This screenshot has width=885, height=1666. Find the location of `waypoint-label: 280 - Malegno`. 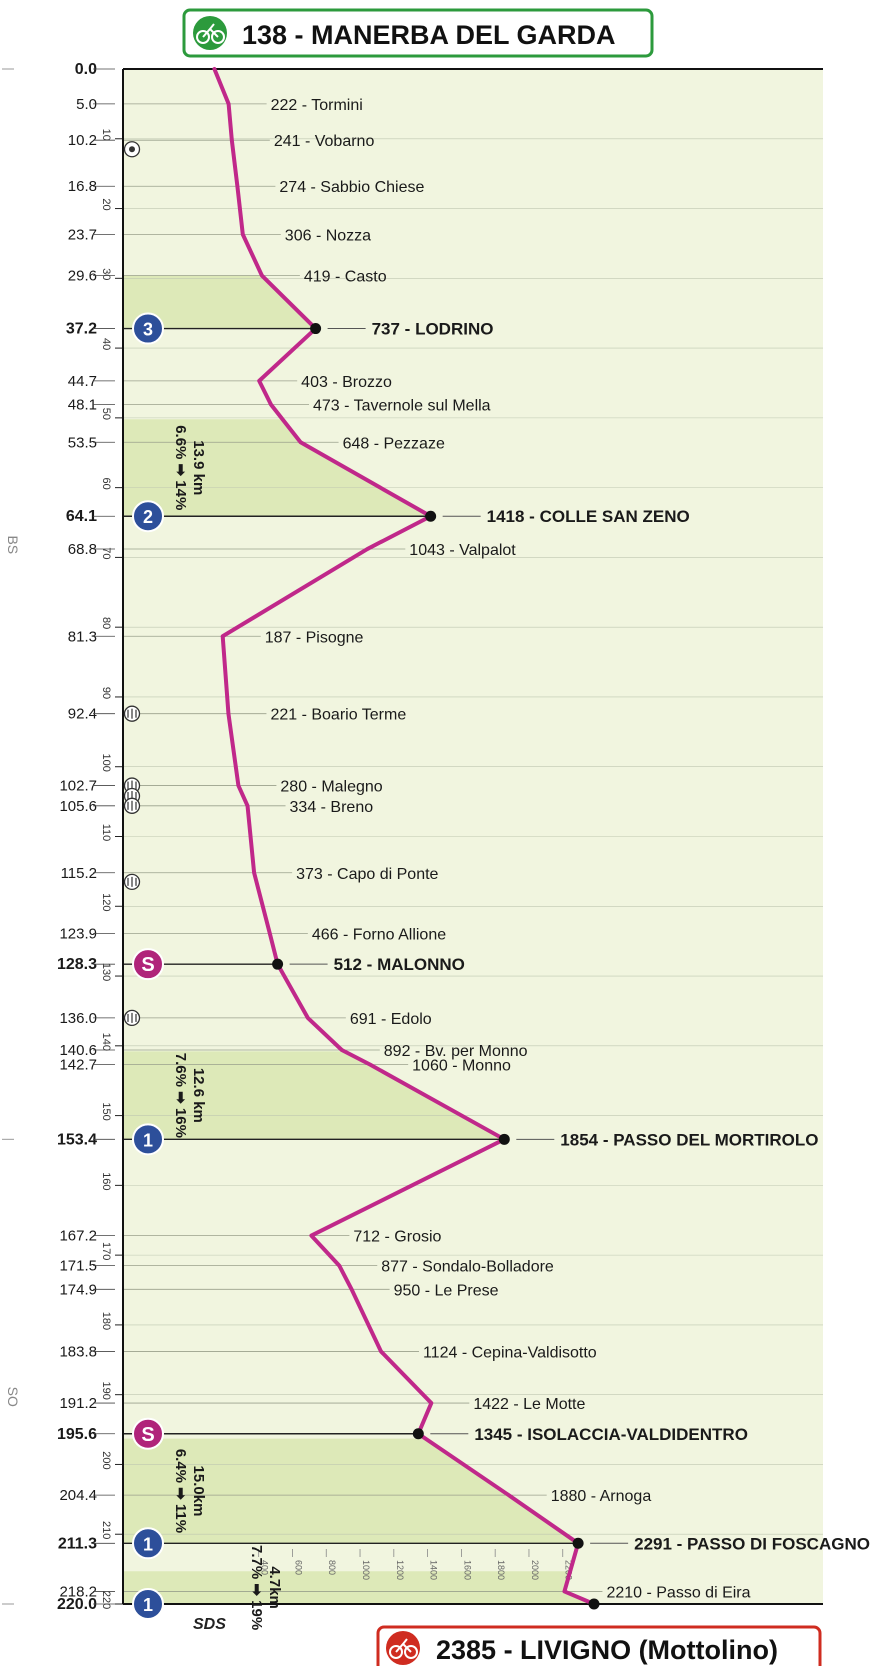

waypoint-label: 280 - Malegno is located at coordinates (331, 787).